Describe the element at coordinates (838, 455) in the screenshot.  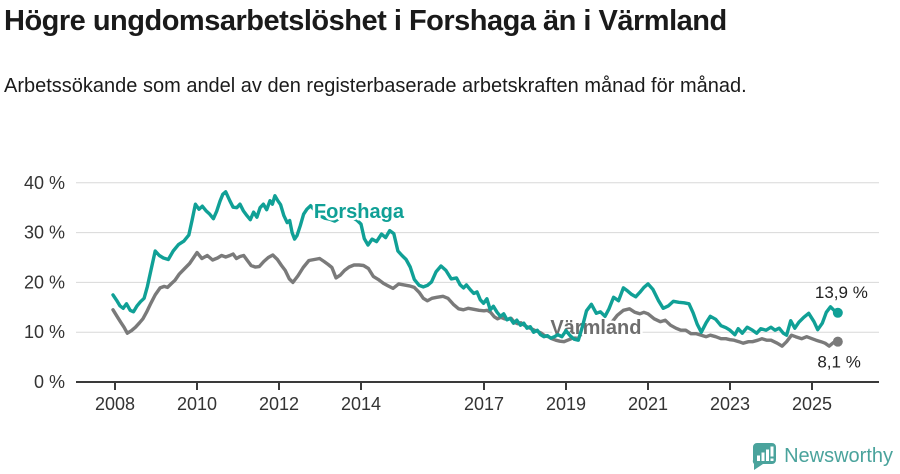
I see `newsworthy-logo-text: Newsworthy` at that location.